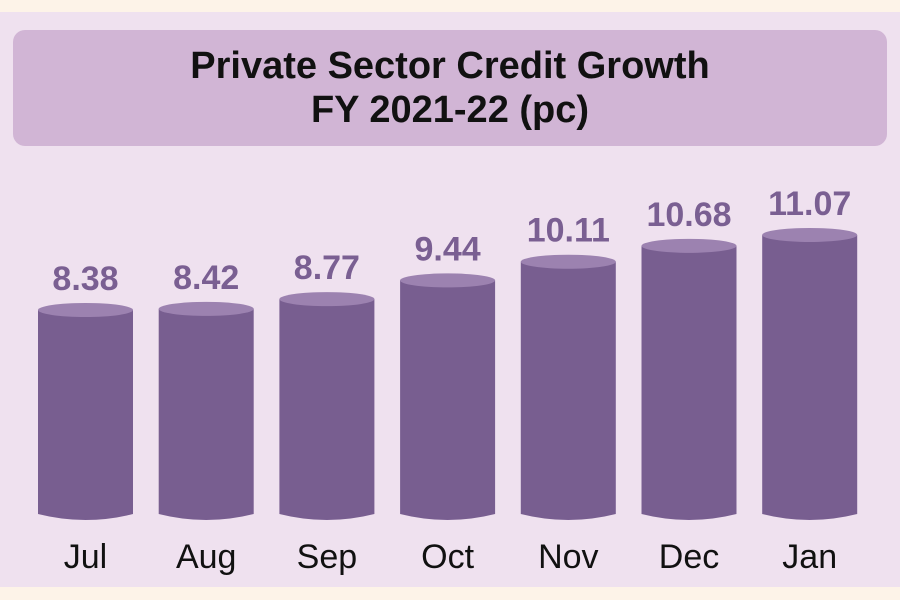 This screenshot has width=900, height=600. I want to click on x-tick-label: Jul, so click(85, 557).